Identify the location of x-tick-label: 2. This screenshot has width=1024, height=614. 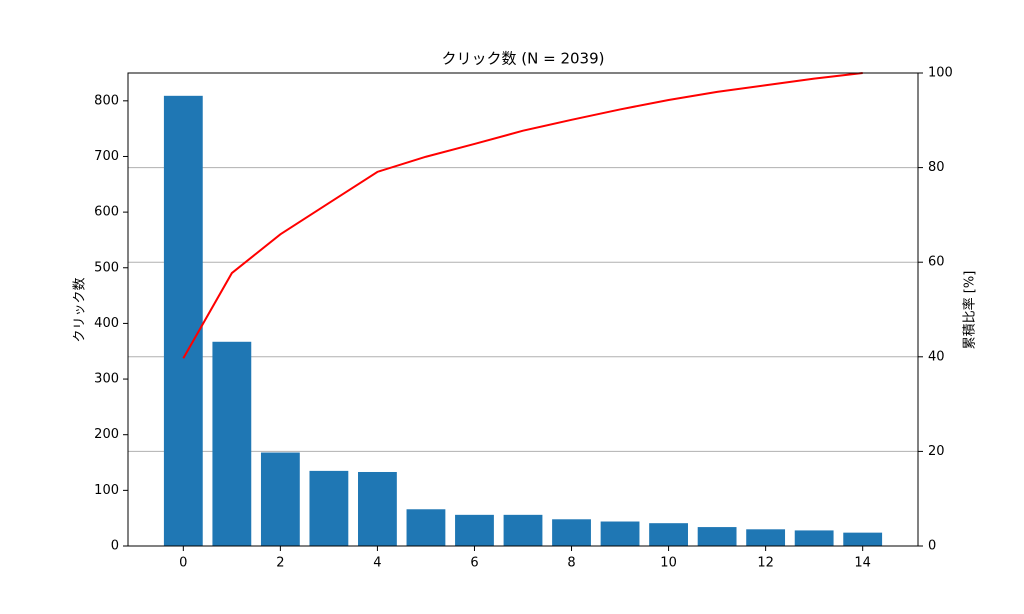
(280, 563).